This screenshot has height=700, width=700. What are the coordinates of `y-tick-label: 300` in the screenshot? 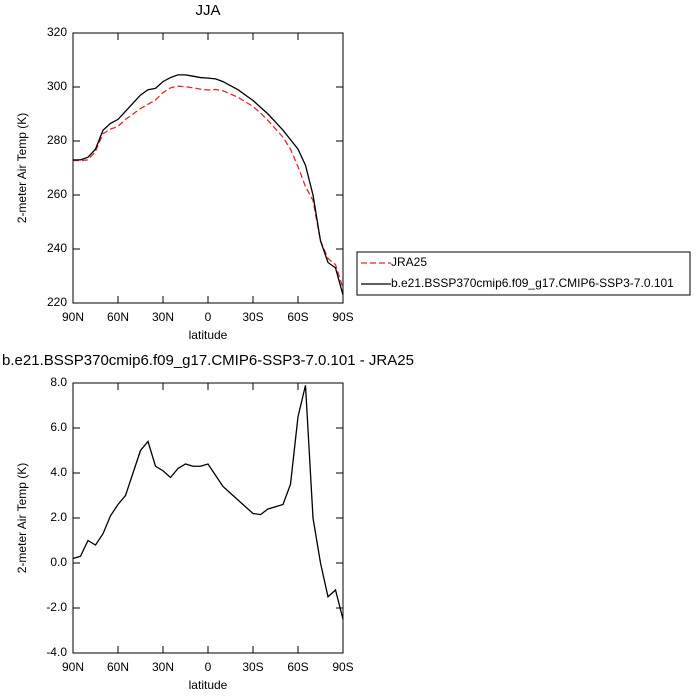 It's located at (57, 86).